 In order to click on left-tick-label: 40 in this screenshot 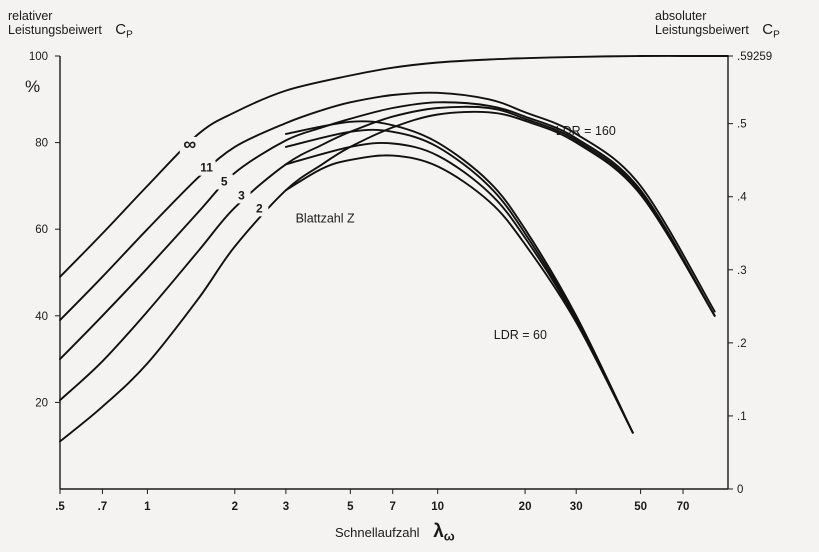, I will do `click(41, 317)`.